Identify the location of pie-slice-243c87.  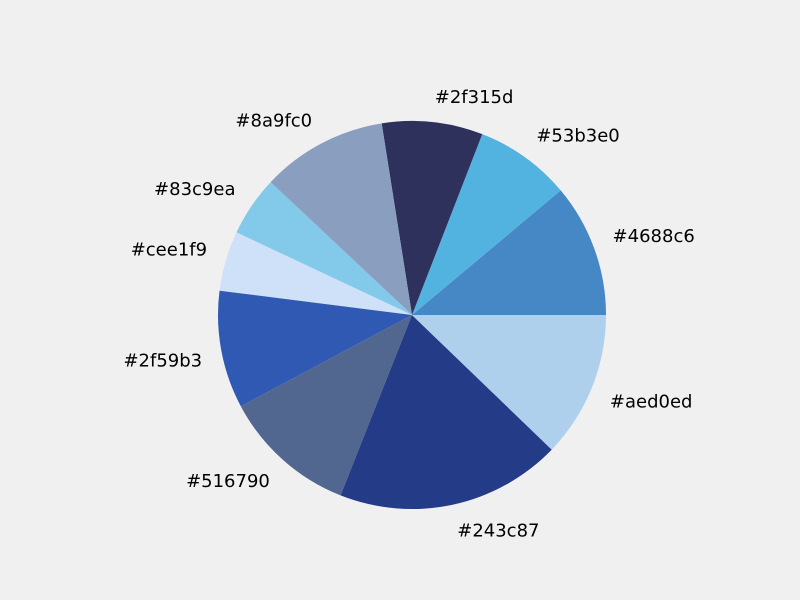
(446, 412).